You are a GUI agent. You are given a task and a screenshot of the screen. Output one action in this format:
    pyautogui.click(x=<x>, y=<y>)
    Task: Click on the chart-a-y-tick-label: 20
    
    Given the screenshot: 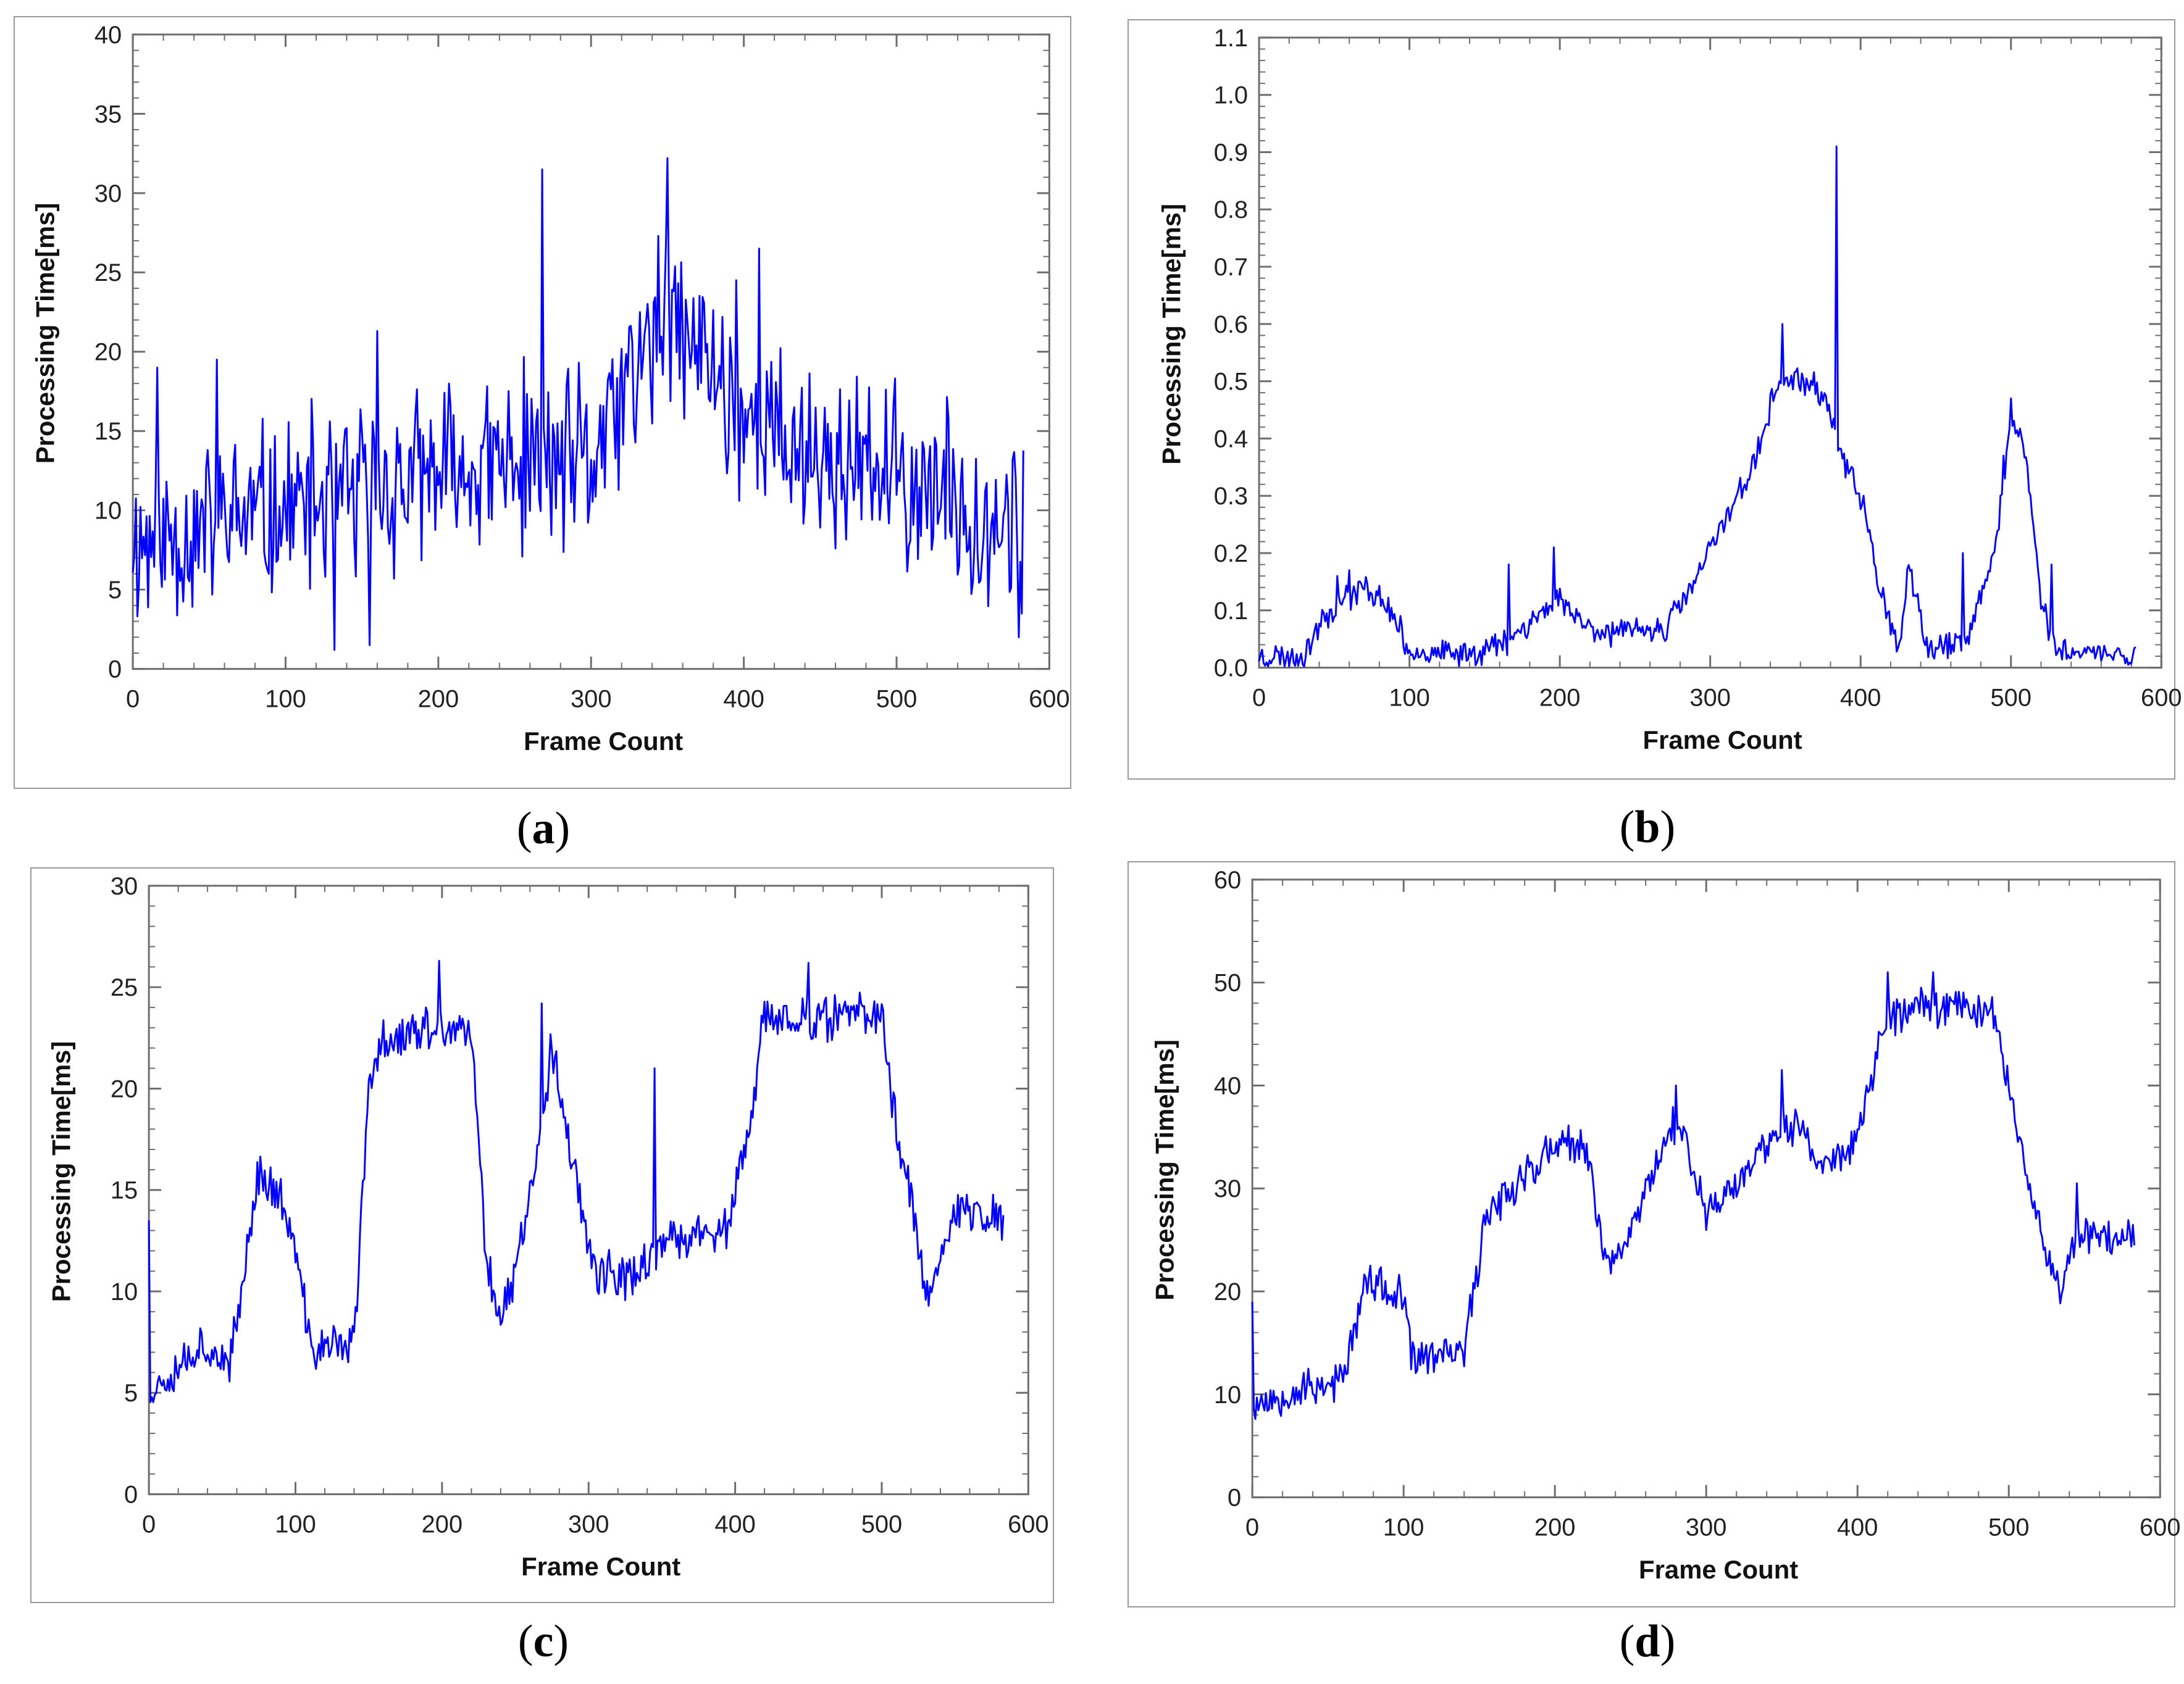 What is the action you would take?
    pyautogui.click(x=108, y=353)
    